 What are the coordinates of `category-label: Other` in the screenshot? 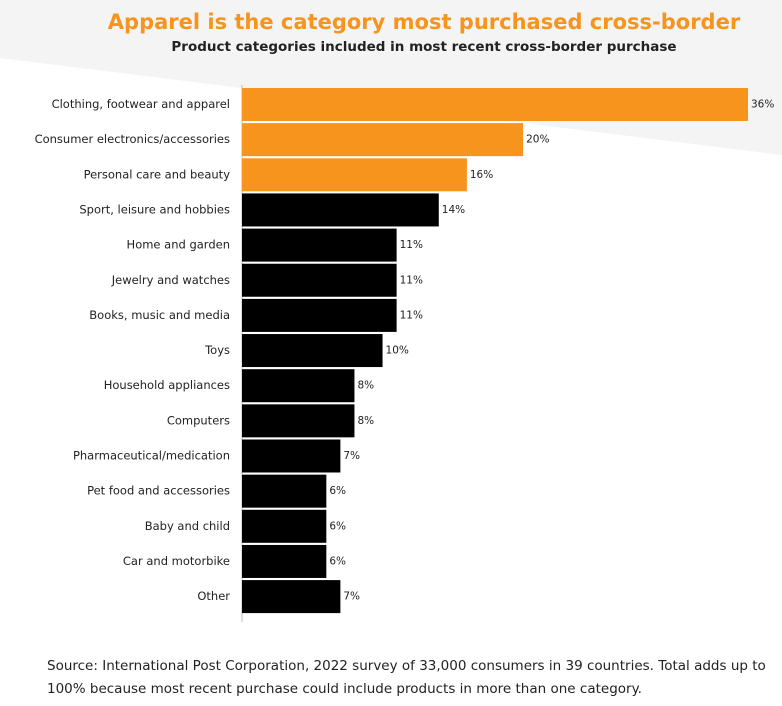 It's located at (213, 596).